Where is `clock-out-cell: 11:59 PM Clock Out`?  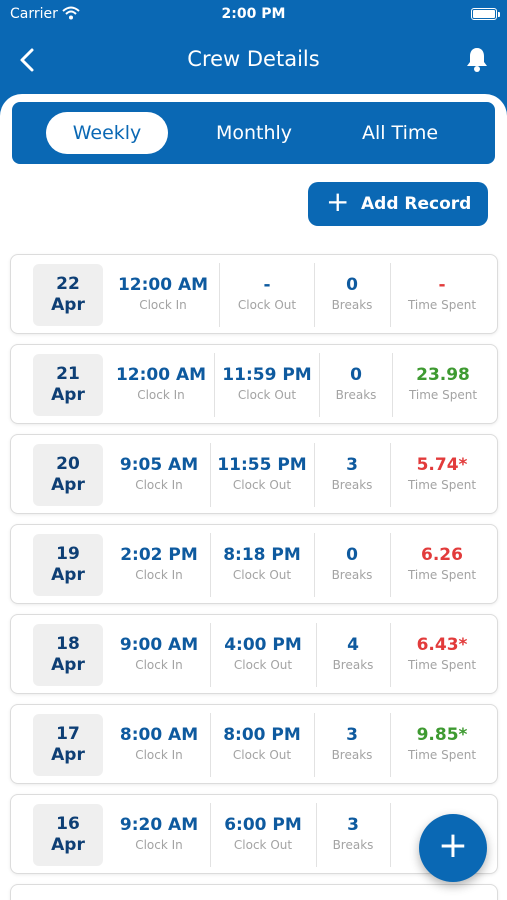
clock-out-cell: 11:59 PM Clock Out is located at coordinates (267, 385).